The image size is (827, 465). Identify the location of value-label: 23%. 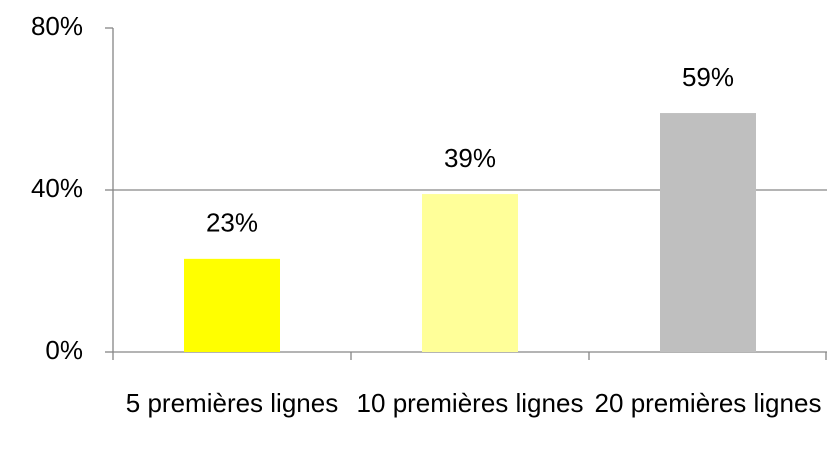
(232, 223).